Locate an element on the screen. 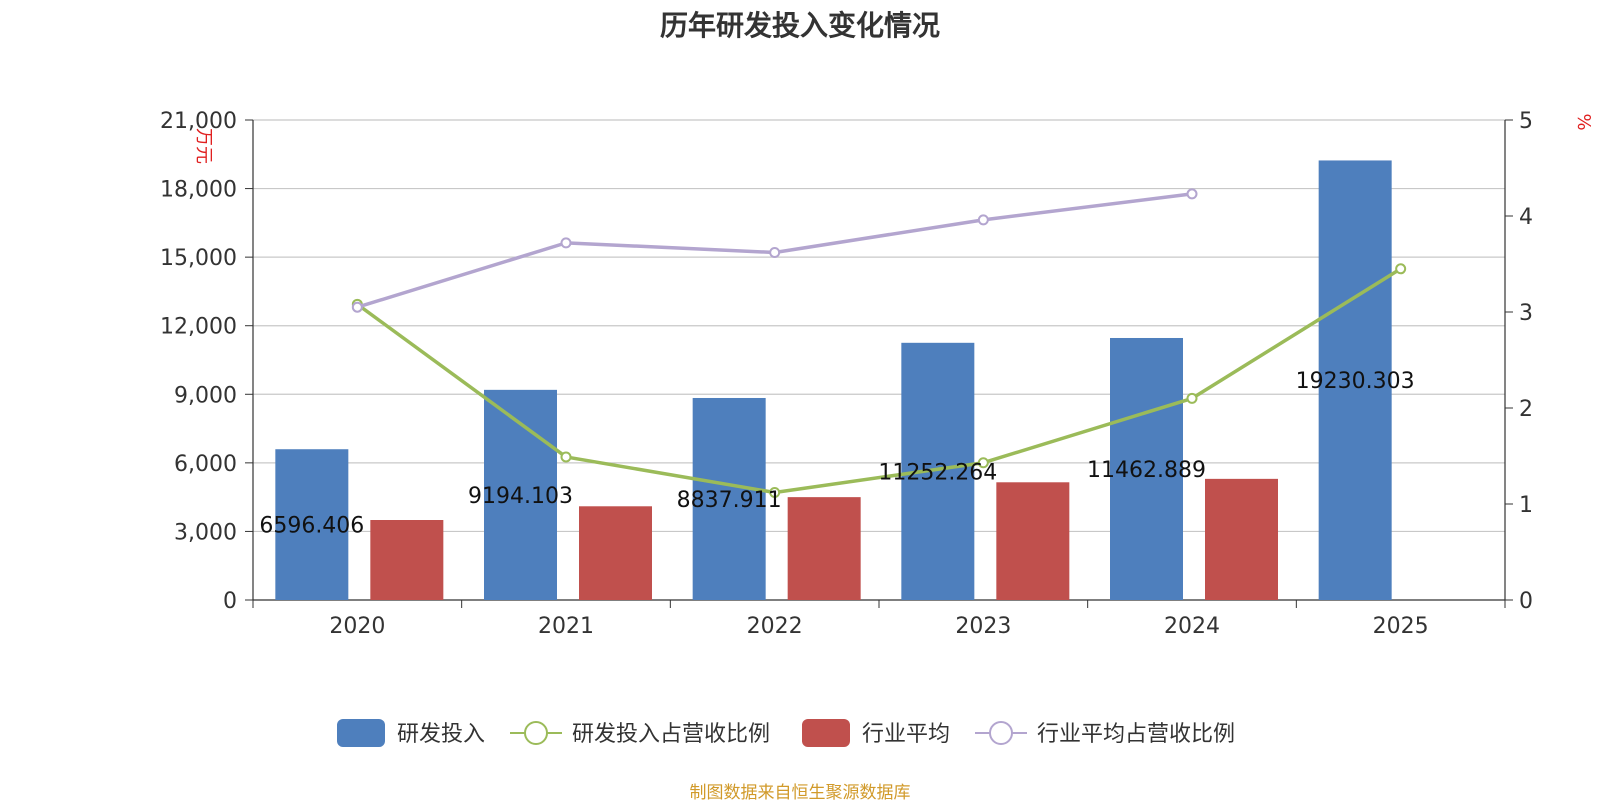 This screenshot has height=803, width=1600. y-right-unit-label: % is located at coordinates (1583, 121).